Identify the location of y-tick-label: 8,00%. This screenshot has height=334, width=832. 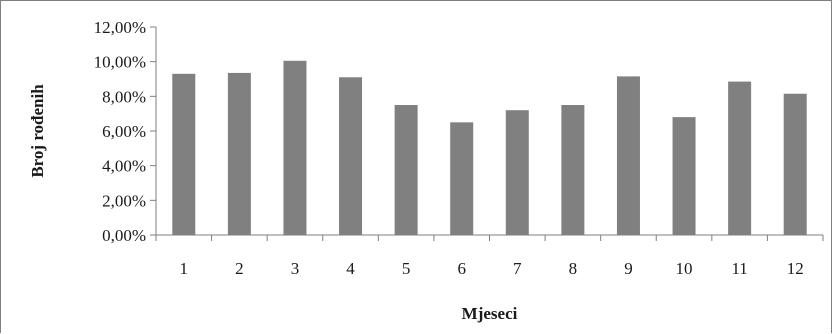
(124, 96).